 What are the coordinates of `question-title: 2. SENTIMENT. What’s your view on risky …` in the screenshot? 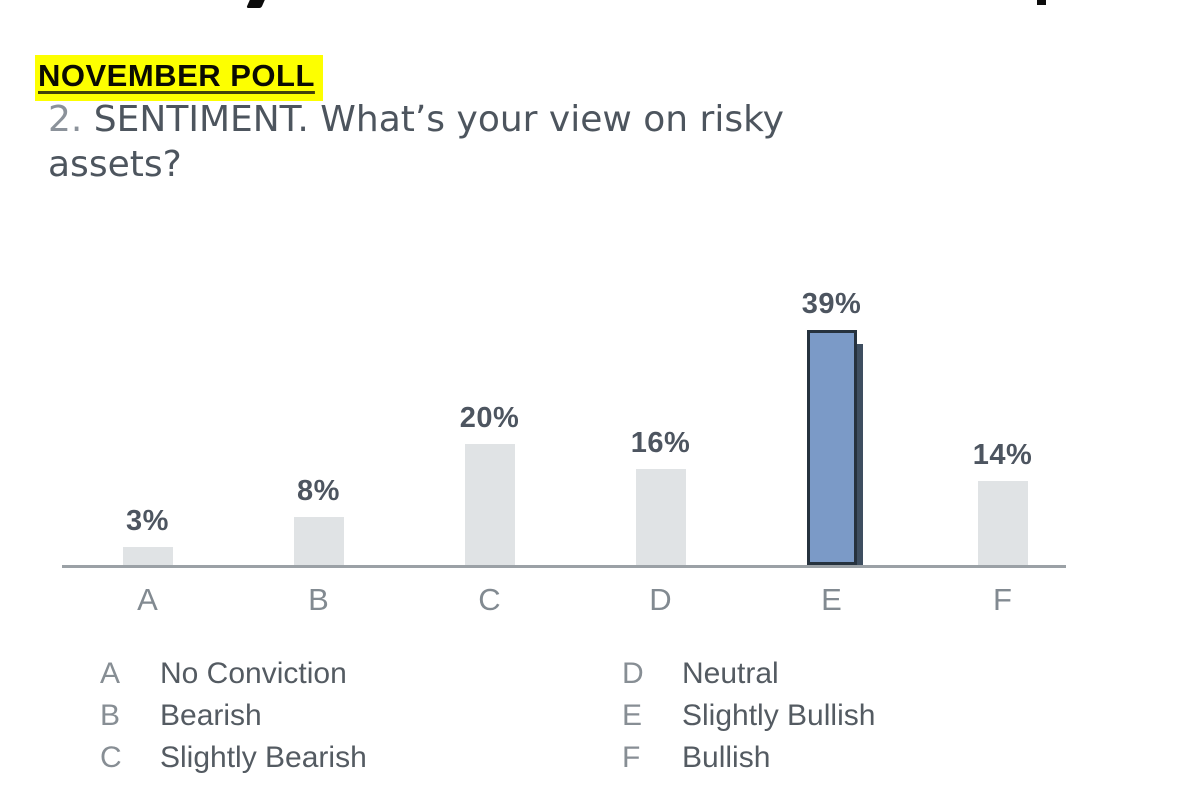 It's located at (478, 142).